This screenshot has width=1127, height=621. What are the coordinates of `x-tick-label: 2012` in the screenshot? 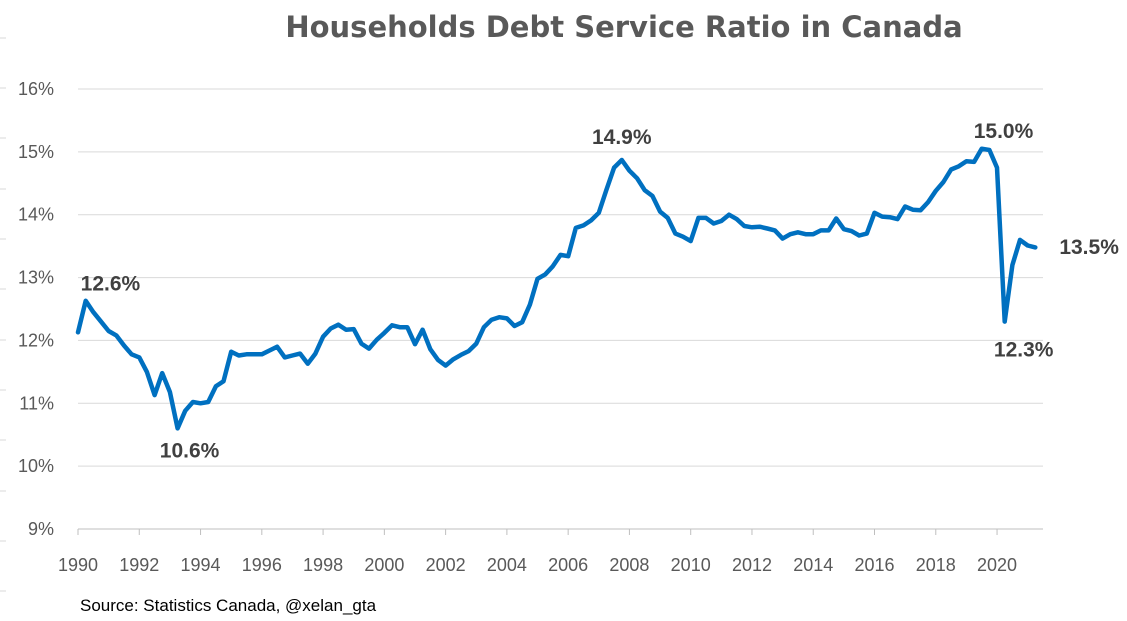 It's located at (752, 565).